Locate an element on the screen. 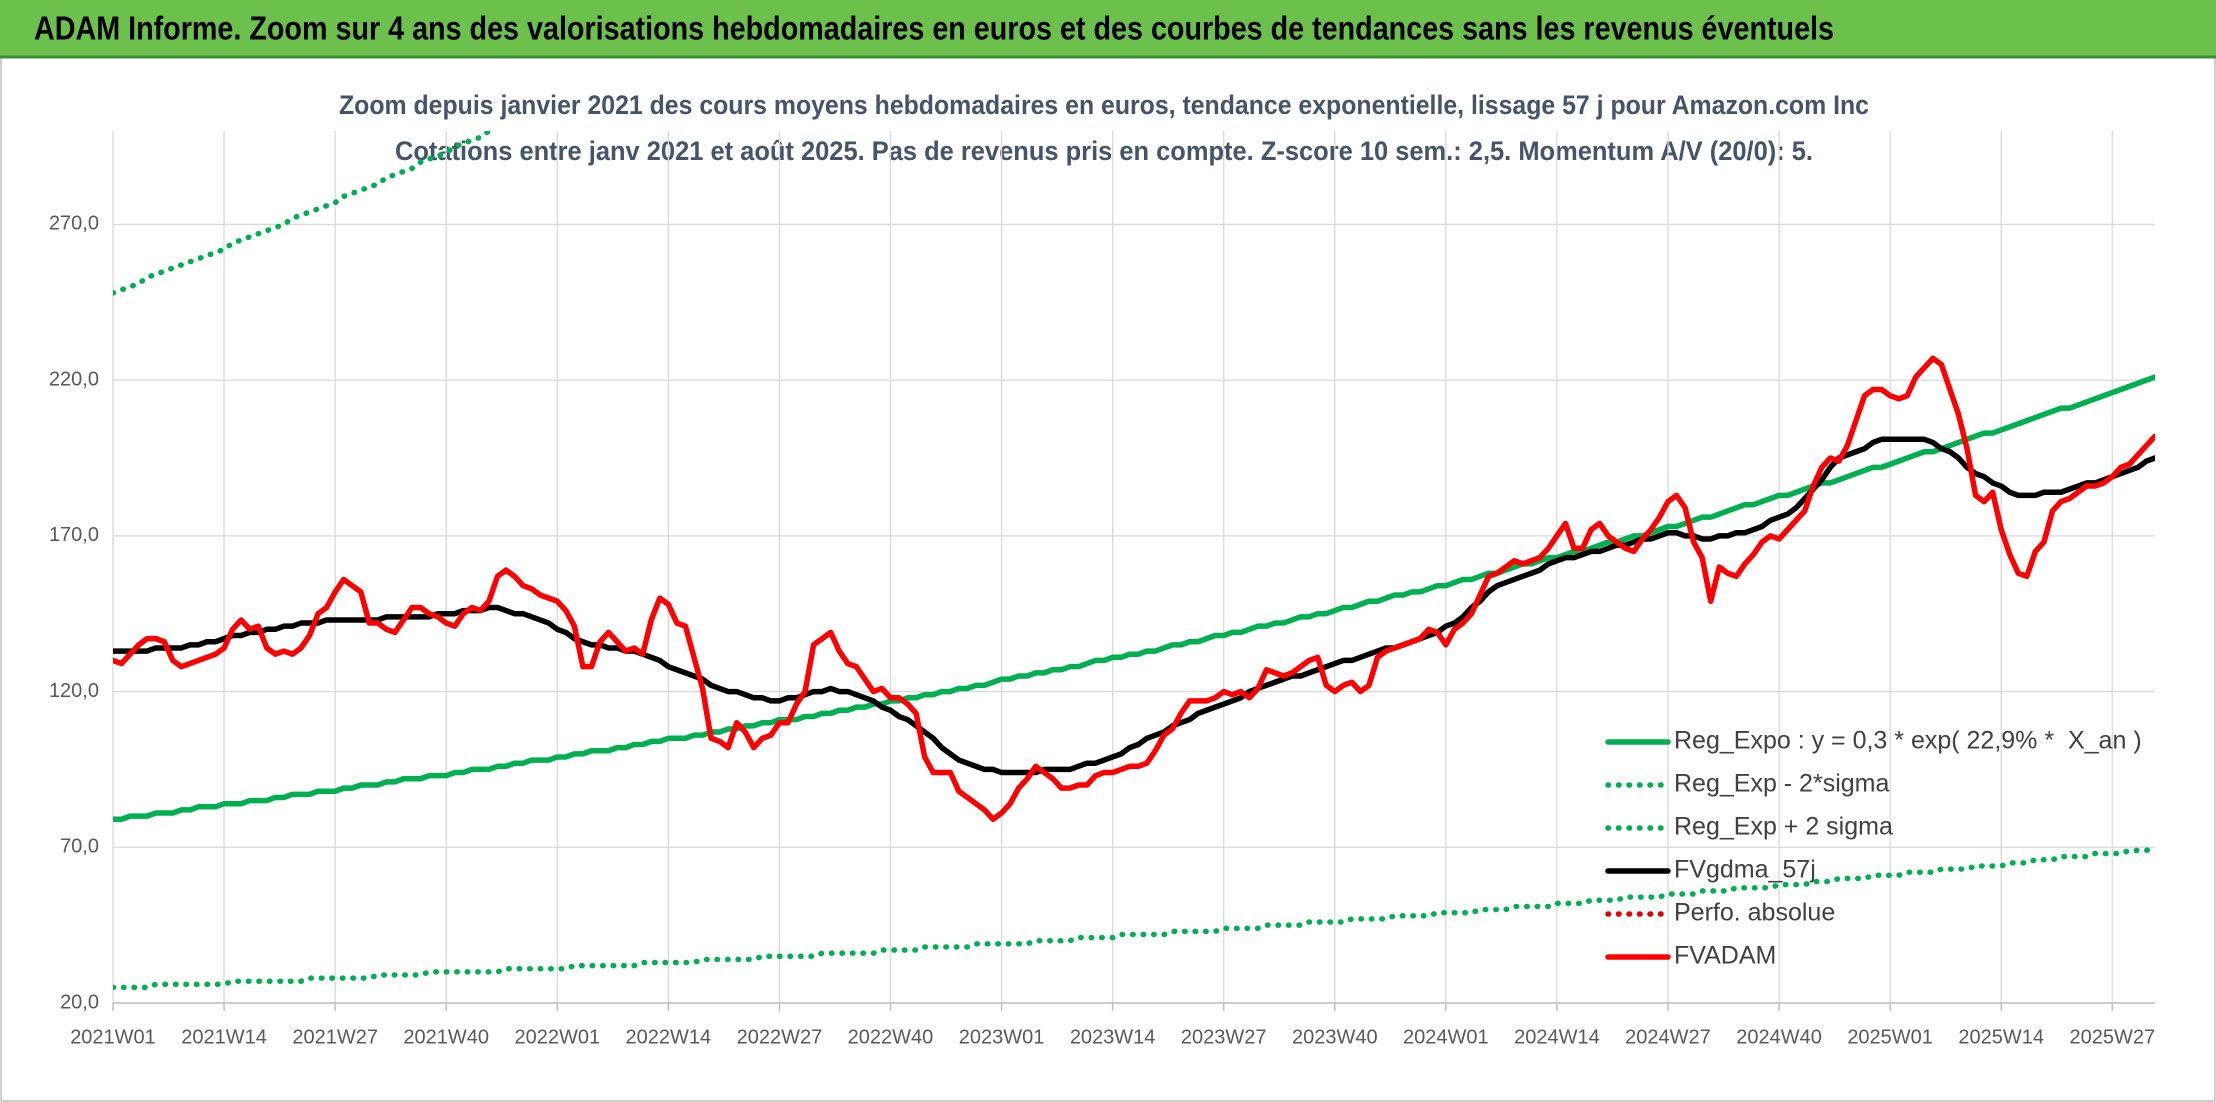 This screenshot has width=2216, height=1102. y-tick-label: 20,0 is located at coordinates (79, 1002).